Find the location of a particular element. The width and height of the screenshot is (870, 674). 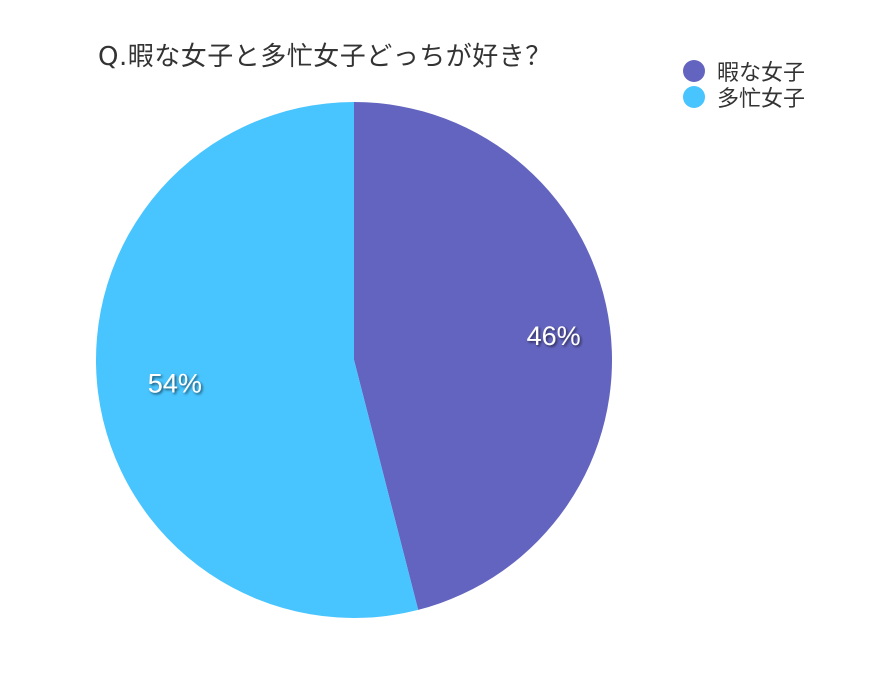

slice-label-hima: 46% is located at coordinates (554, 336).